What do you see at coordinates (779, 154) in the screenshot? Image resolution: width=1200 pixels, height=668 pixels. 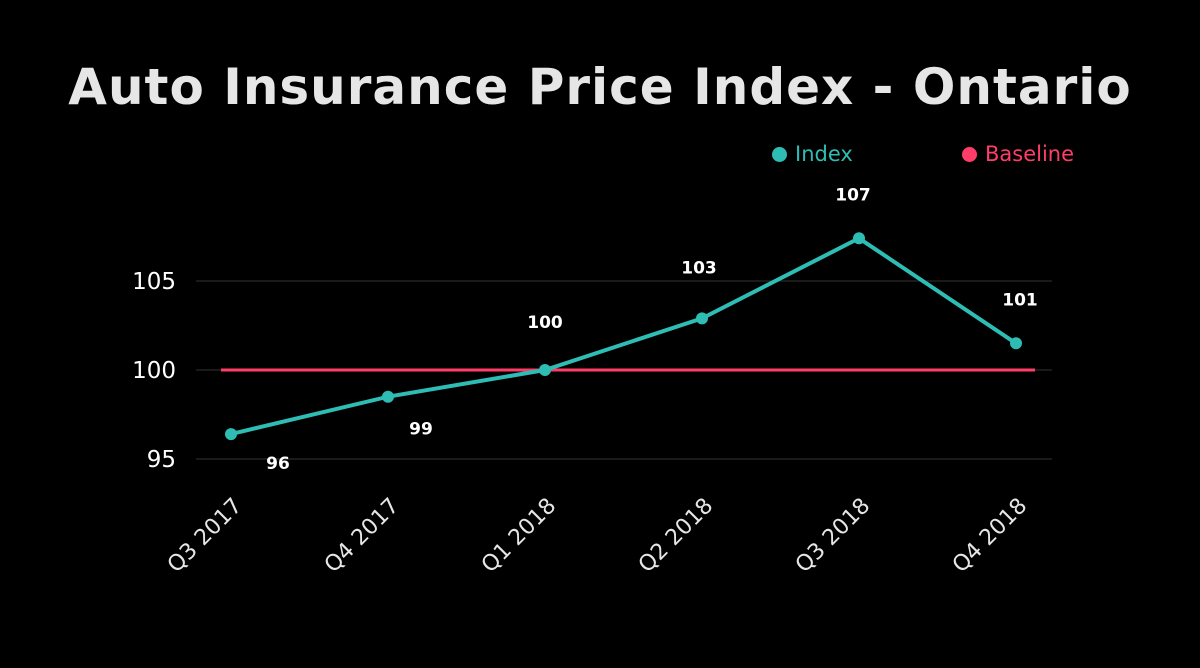 I see `legend-index-marker` at bounding box center [779, 154].